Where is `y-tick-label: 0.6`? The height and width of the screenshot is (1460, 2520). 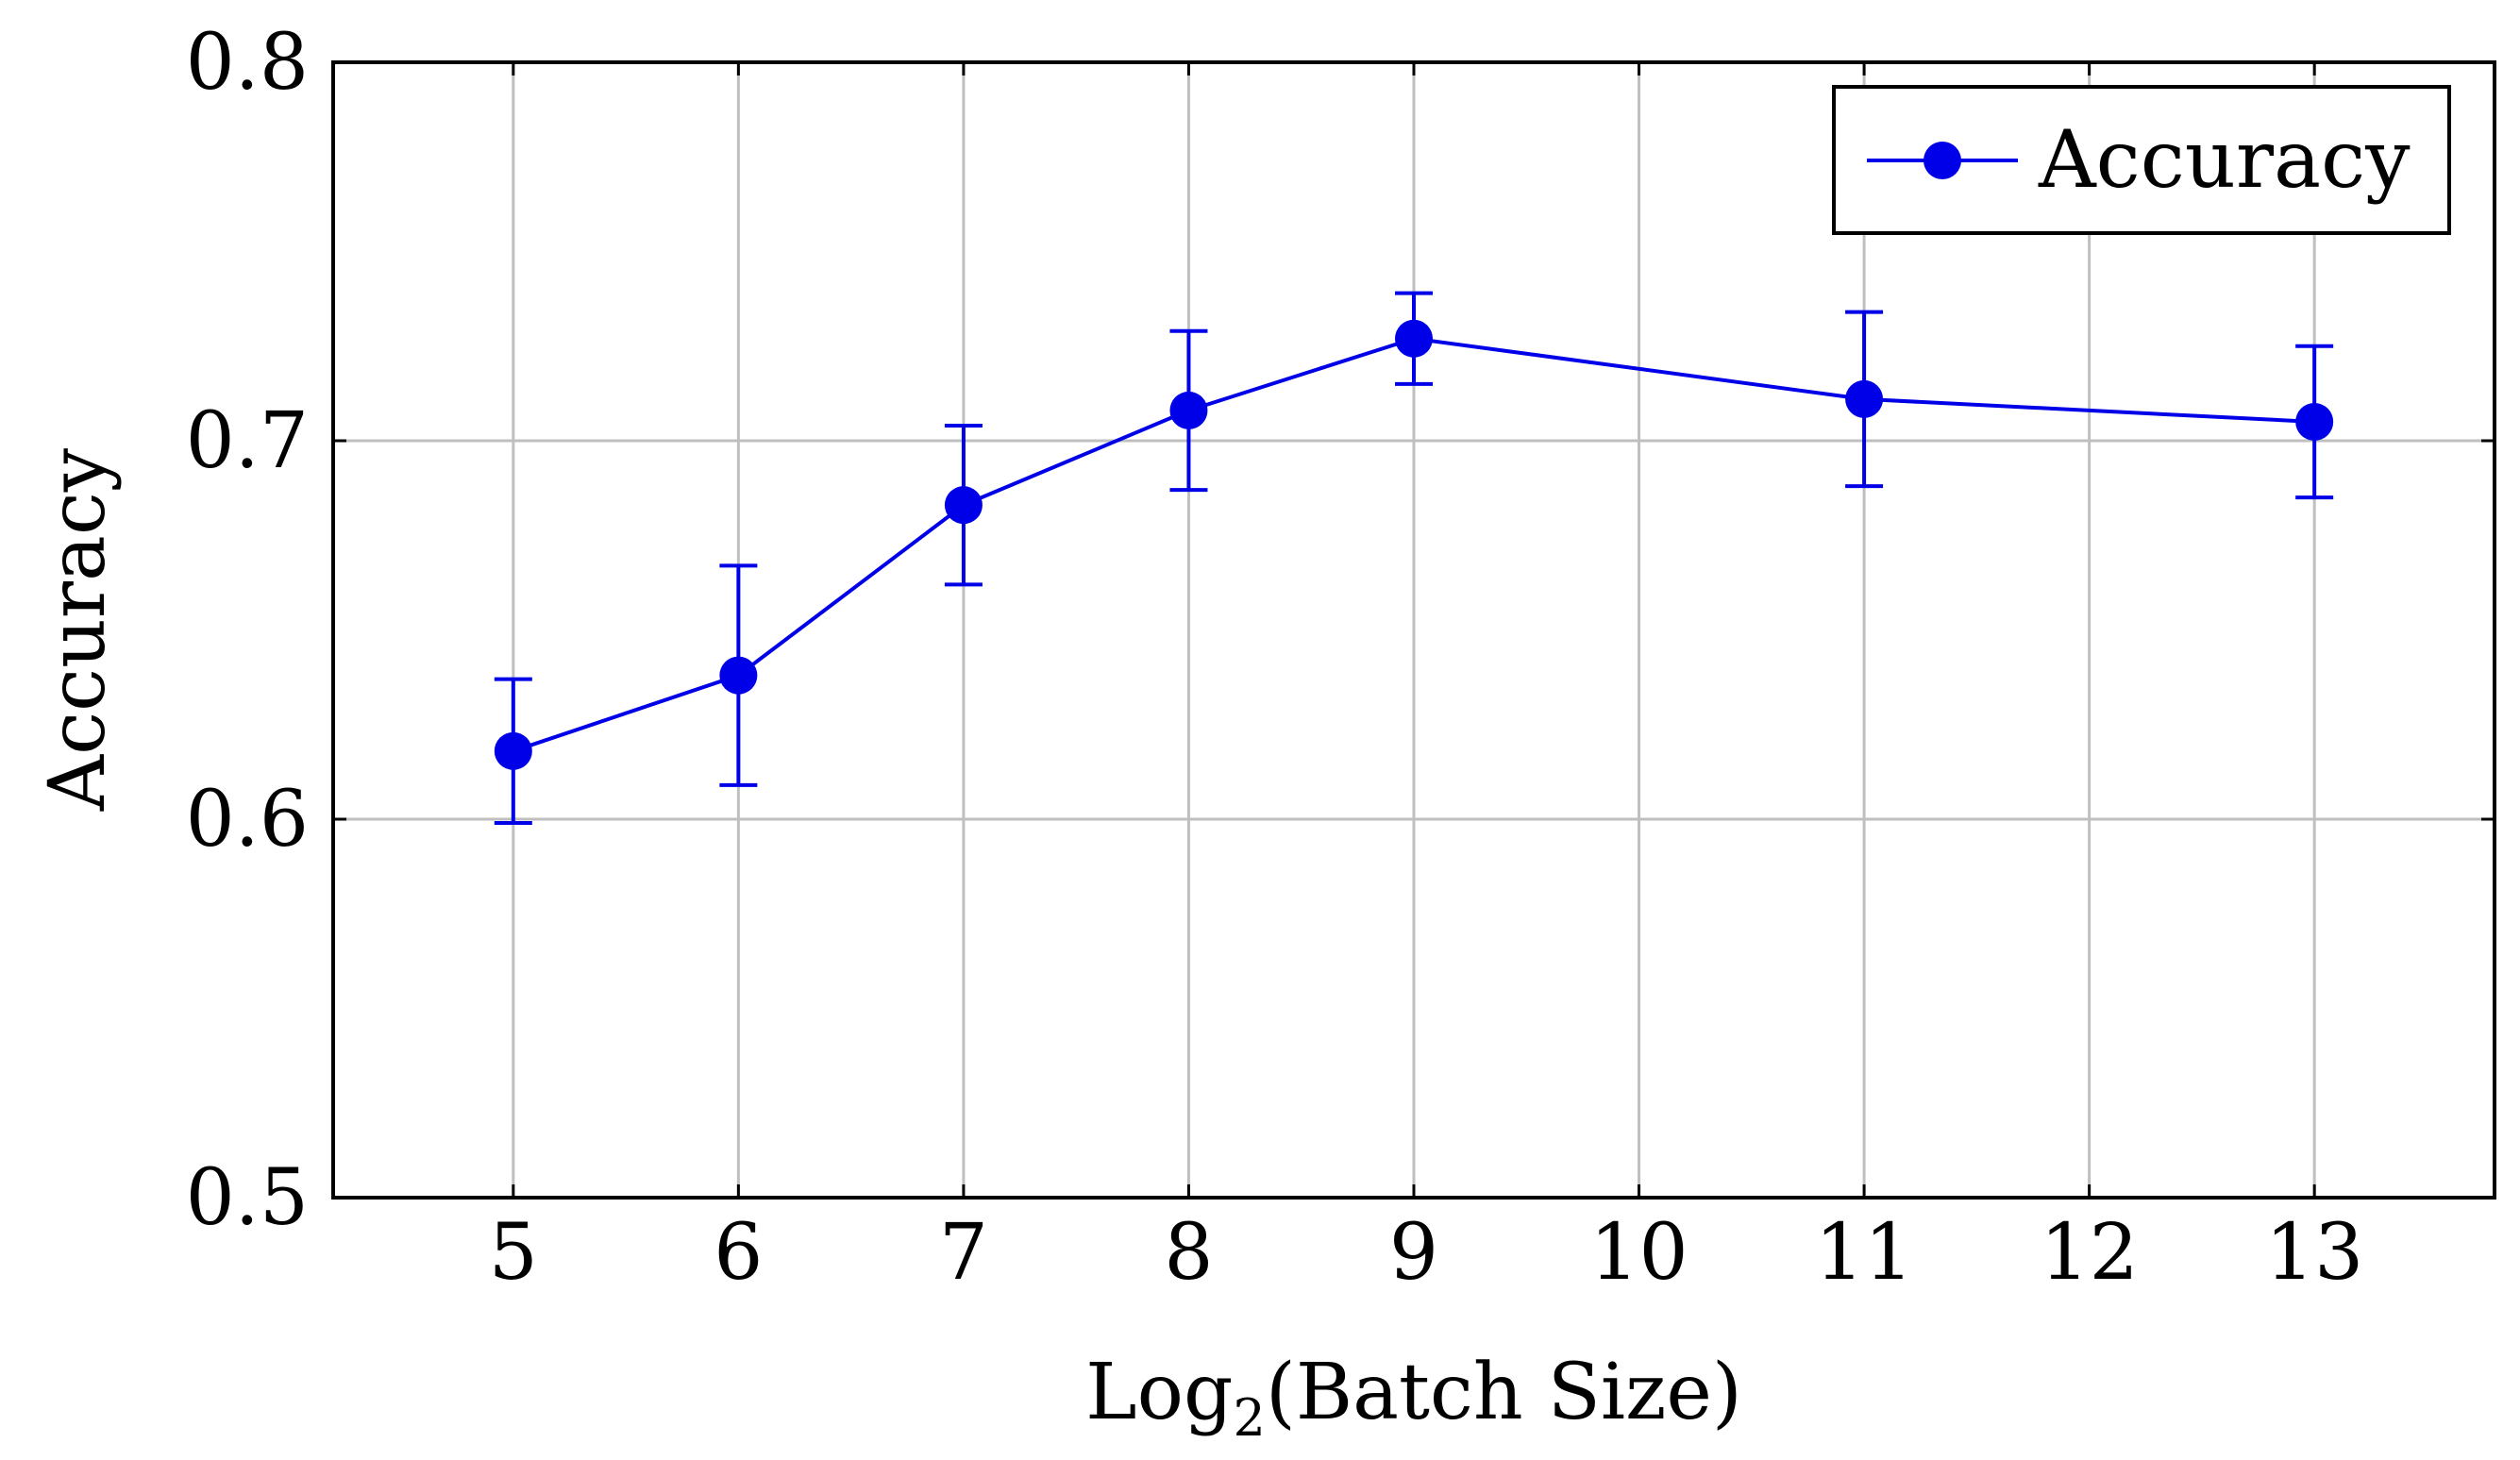 y-tick-label: 0.6 is located at coordinates (247, 819).